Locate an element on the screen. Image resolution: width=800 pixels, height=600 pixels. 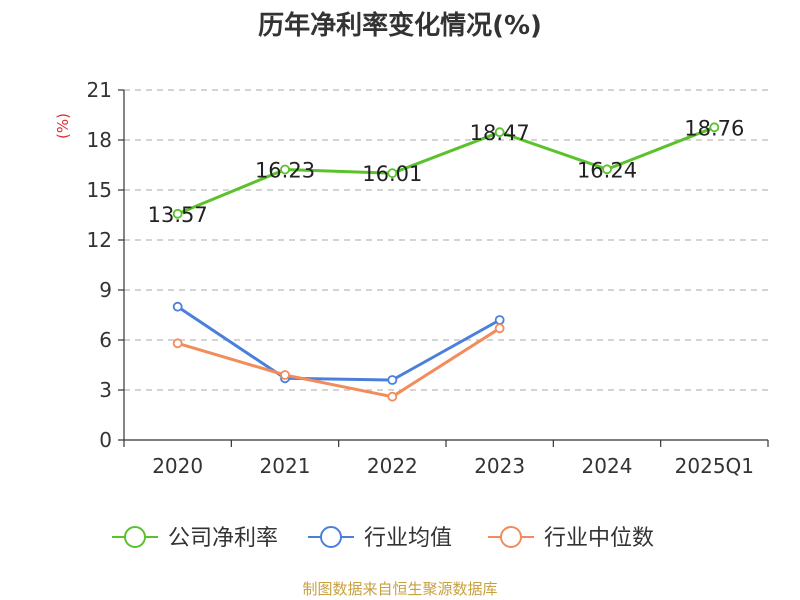
legend-item: 行业均值 is located at coordinates (380, 538).